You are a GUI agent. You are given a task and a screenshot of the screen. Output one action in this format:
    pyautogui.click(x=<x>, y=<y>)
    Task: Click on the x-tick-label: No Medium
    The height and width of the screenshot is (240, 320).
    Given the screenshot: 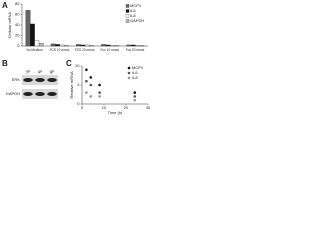 What is the action you would take?
    pyautogui.click(x=34, y=50)
    